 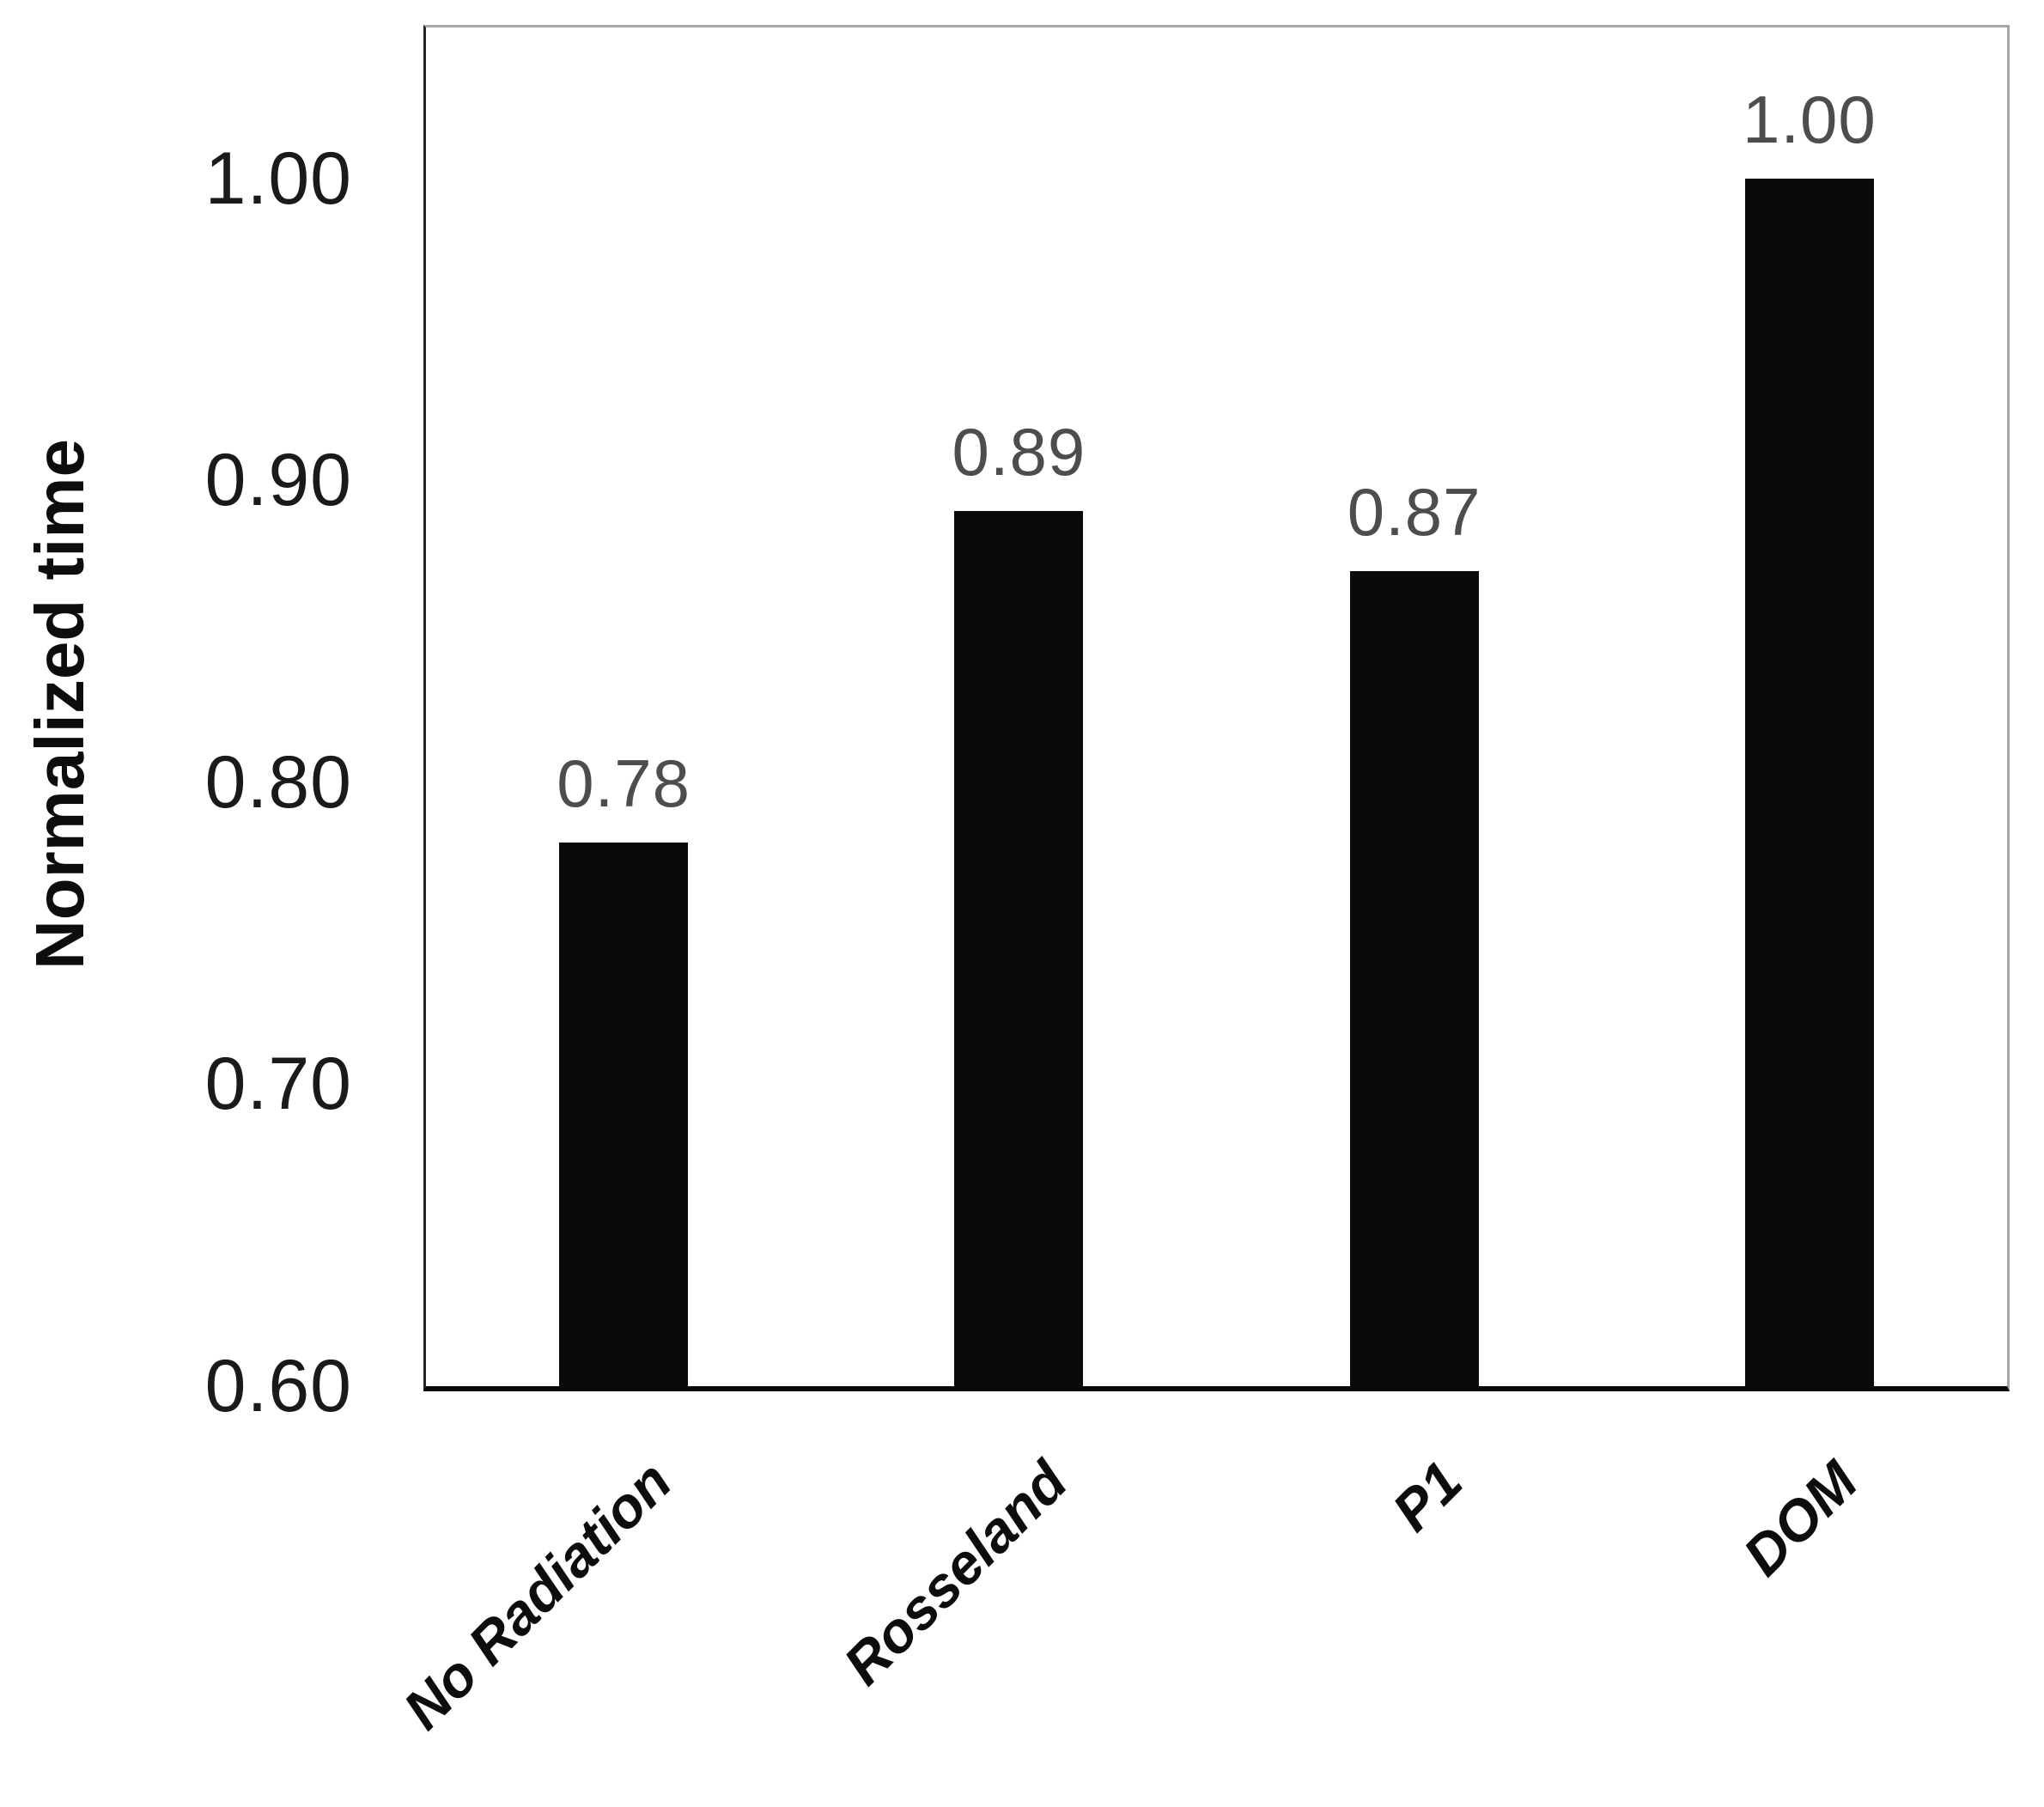 I want to click on bar-p1, so click(x=1414, y=978).